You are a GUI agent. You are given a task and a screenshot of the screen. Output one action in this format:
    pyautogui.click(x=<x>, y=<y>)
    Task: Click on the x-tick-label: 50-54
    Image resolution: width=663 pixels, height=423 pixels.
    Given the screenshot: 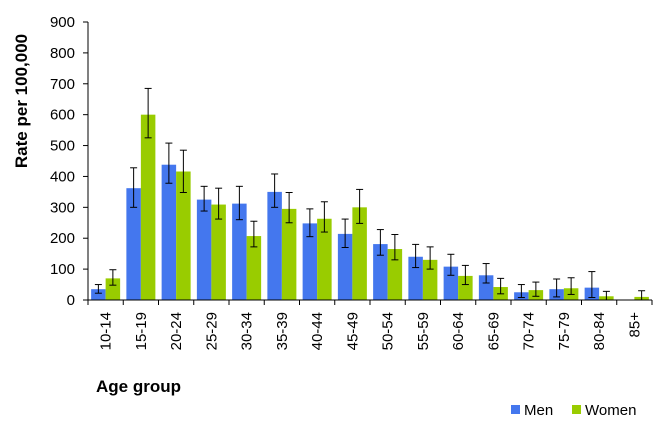 What is the action you would take?
    pyautogui.click(x=388, y=331)
    